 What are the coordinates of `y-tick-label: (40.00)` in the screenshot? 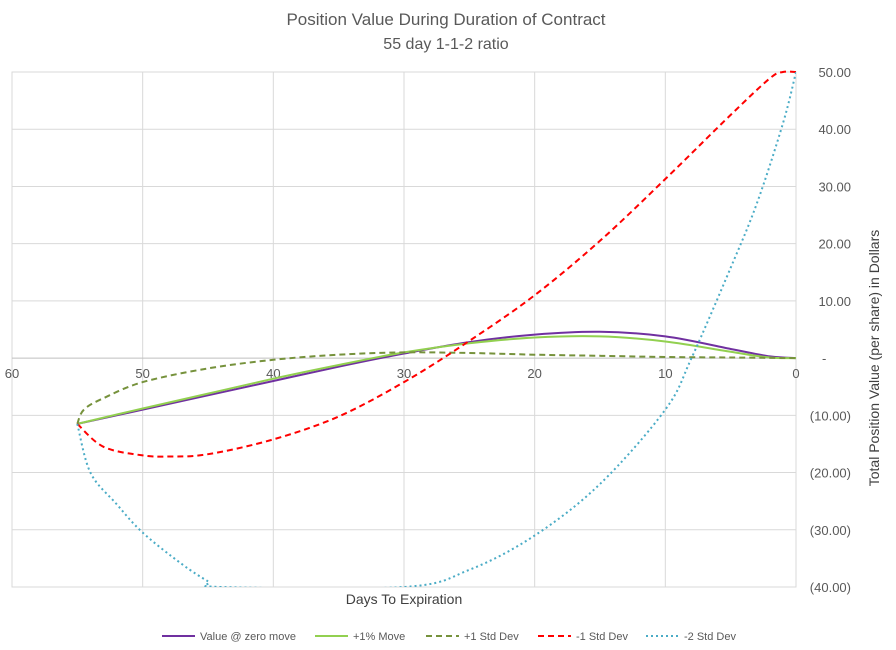 It's located at (830, 587).